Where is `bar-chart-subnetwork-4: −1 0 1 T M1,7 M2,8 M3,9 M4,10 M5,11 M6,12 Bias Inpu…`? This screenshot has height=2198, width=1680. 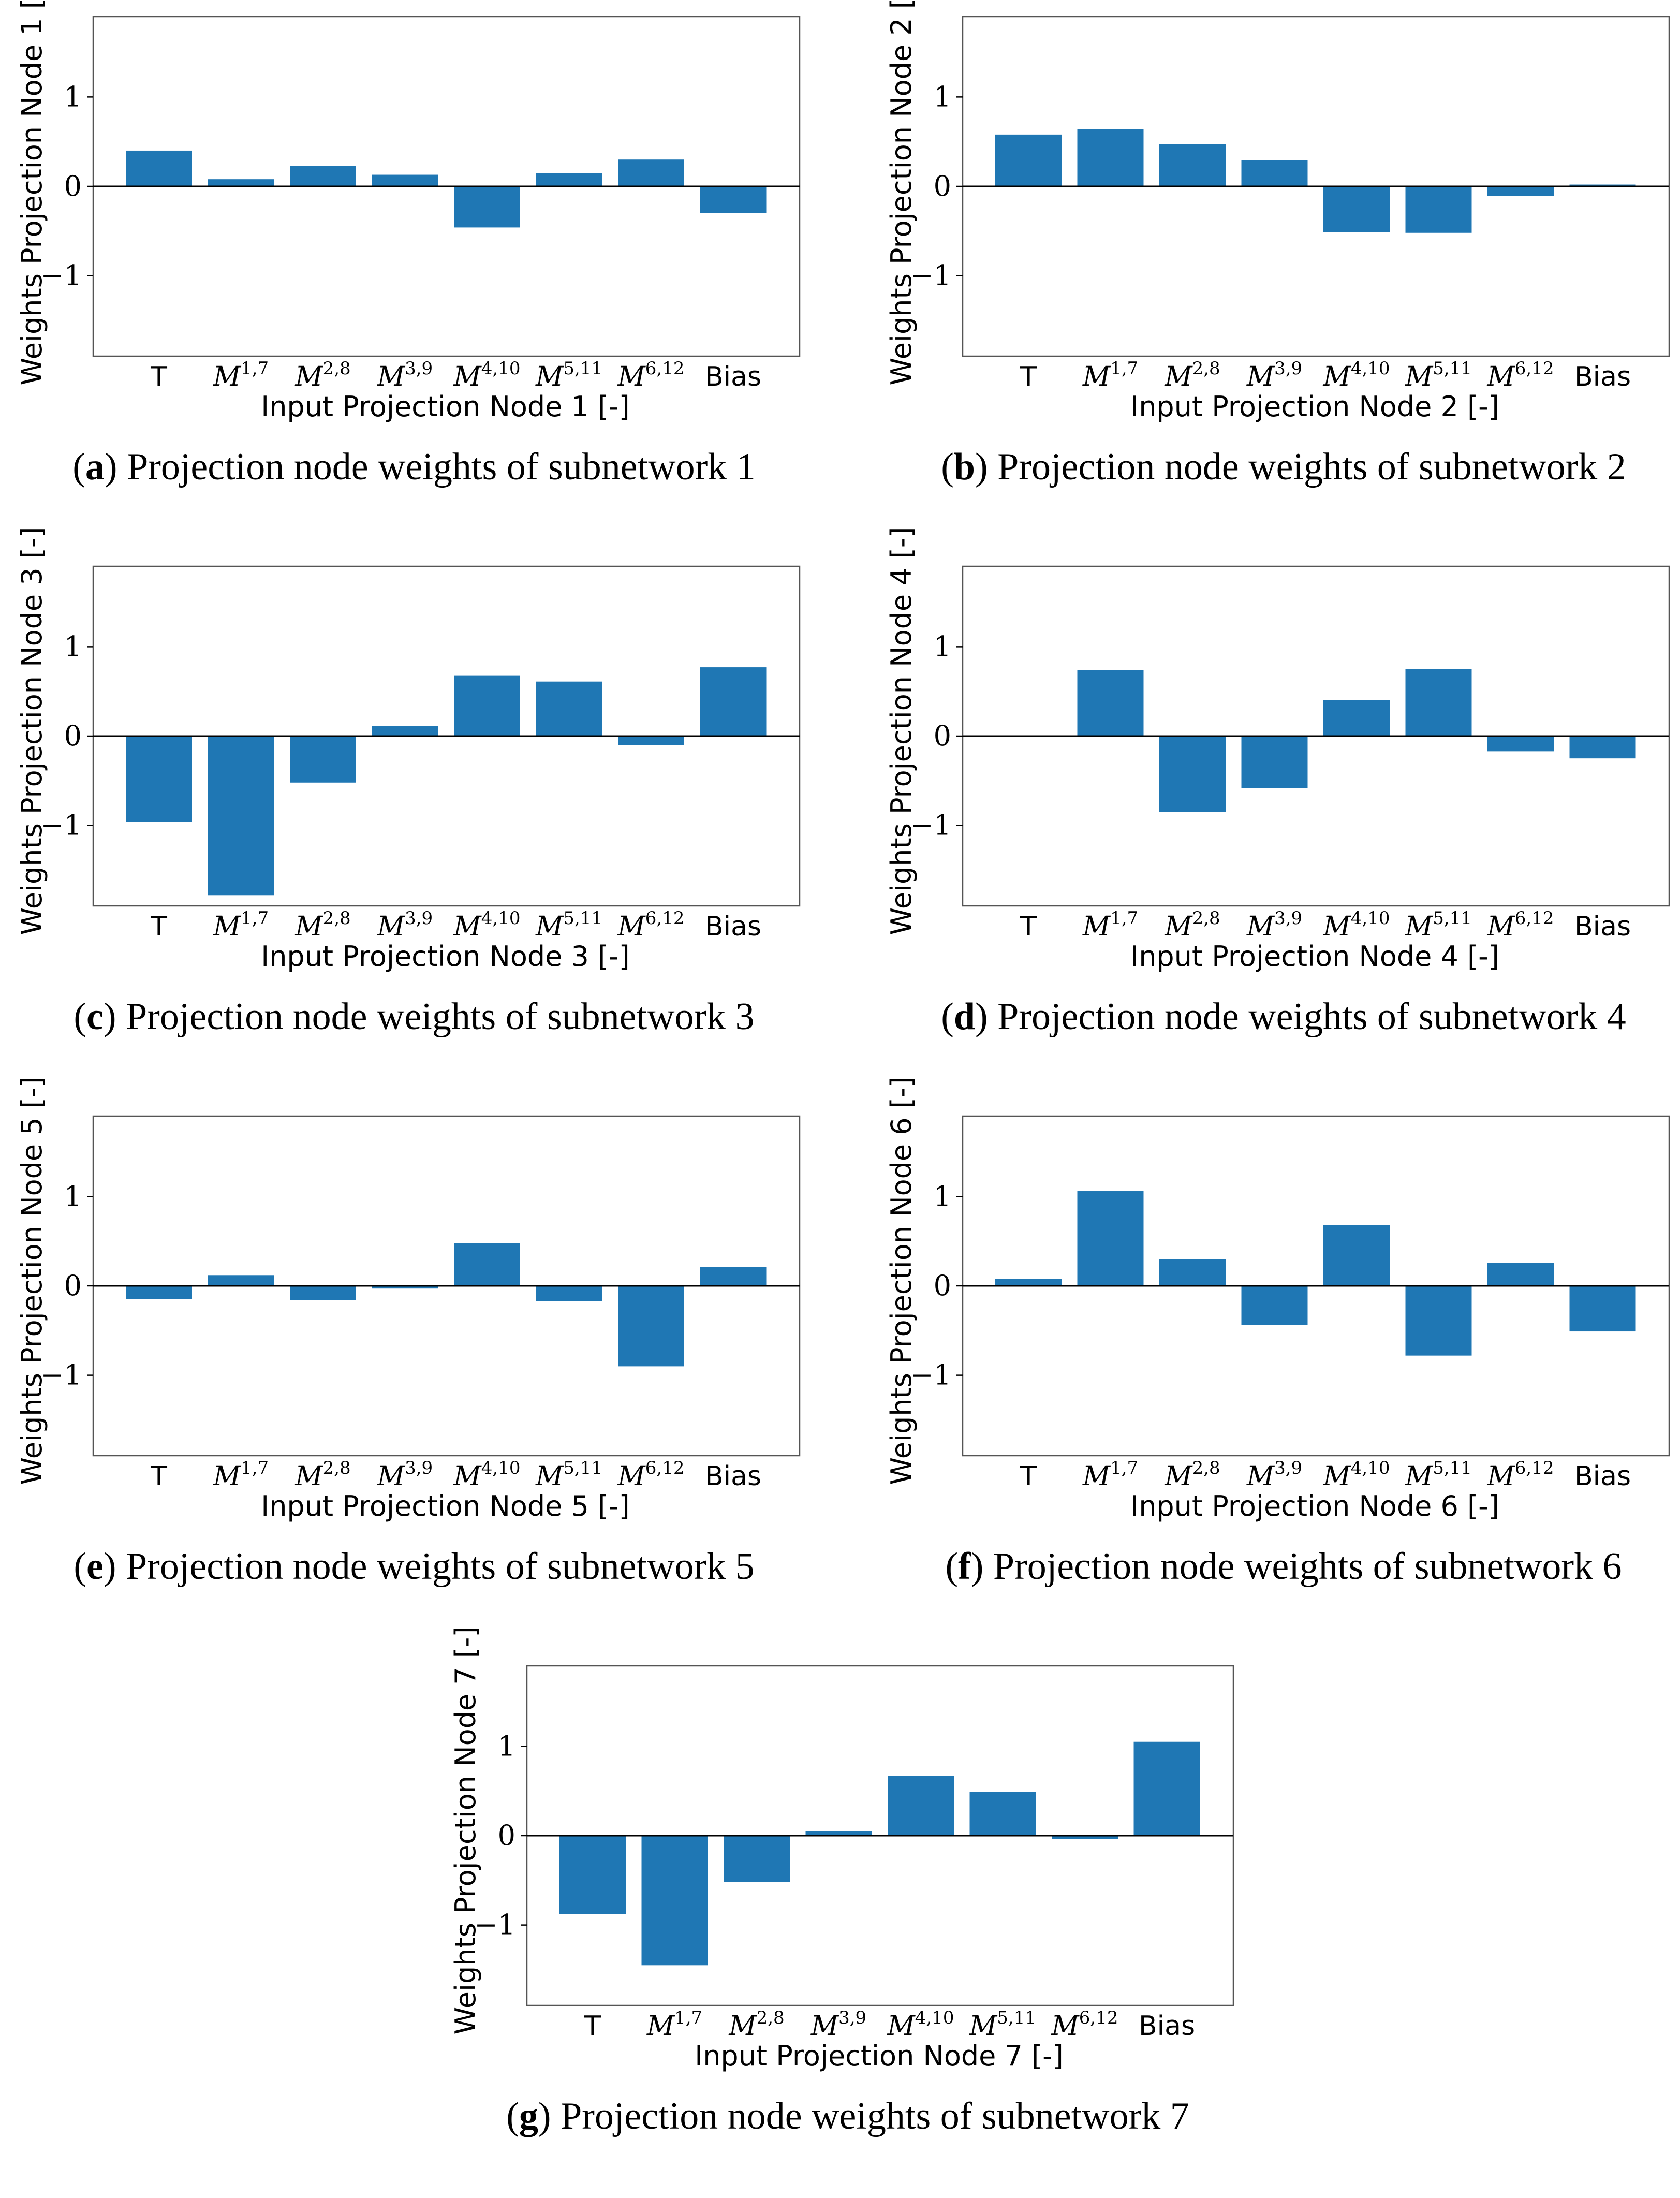
bar-chart-subnetwork-4: −1 0 1 T M1,7 M2,8 M3,9 M4,10 M5,11 M6,12 Bias Inpu… is located at coordinates (1277, 750).